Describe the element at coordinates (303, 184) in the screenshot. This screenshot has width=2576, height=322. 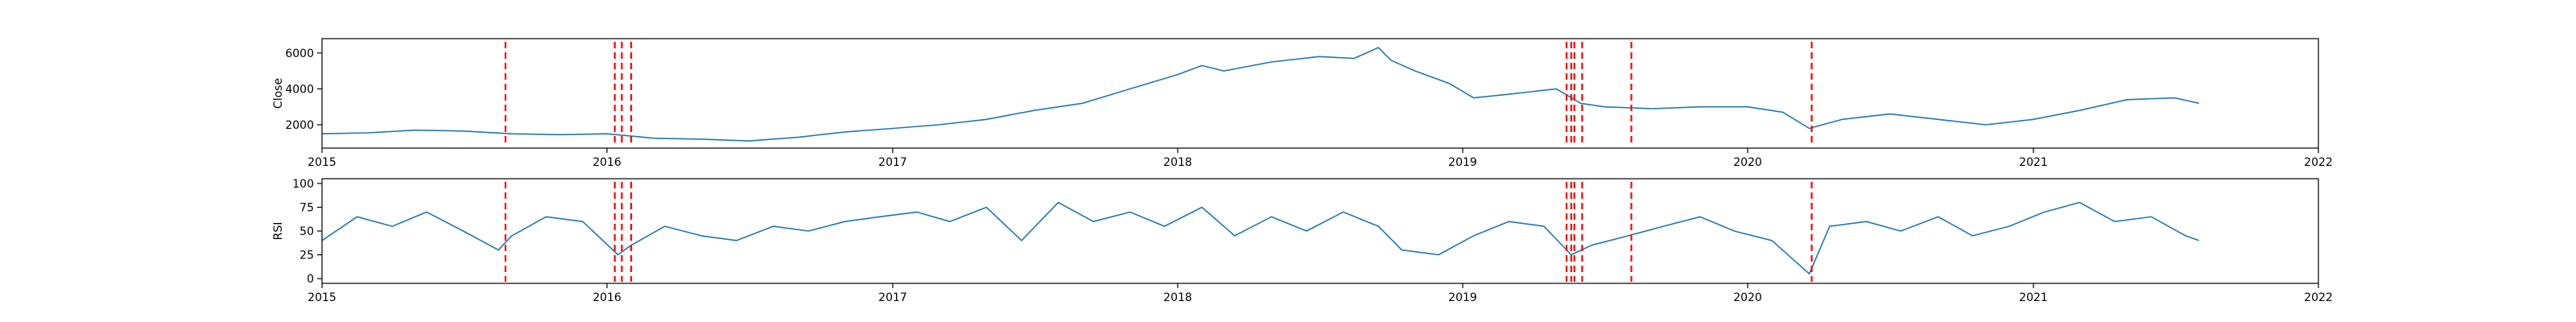
I see `y-tick-label: 100` at that location.